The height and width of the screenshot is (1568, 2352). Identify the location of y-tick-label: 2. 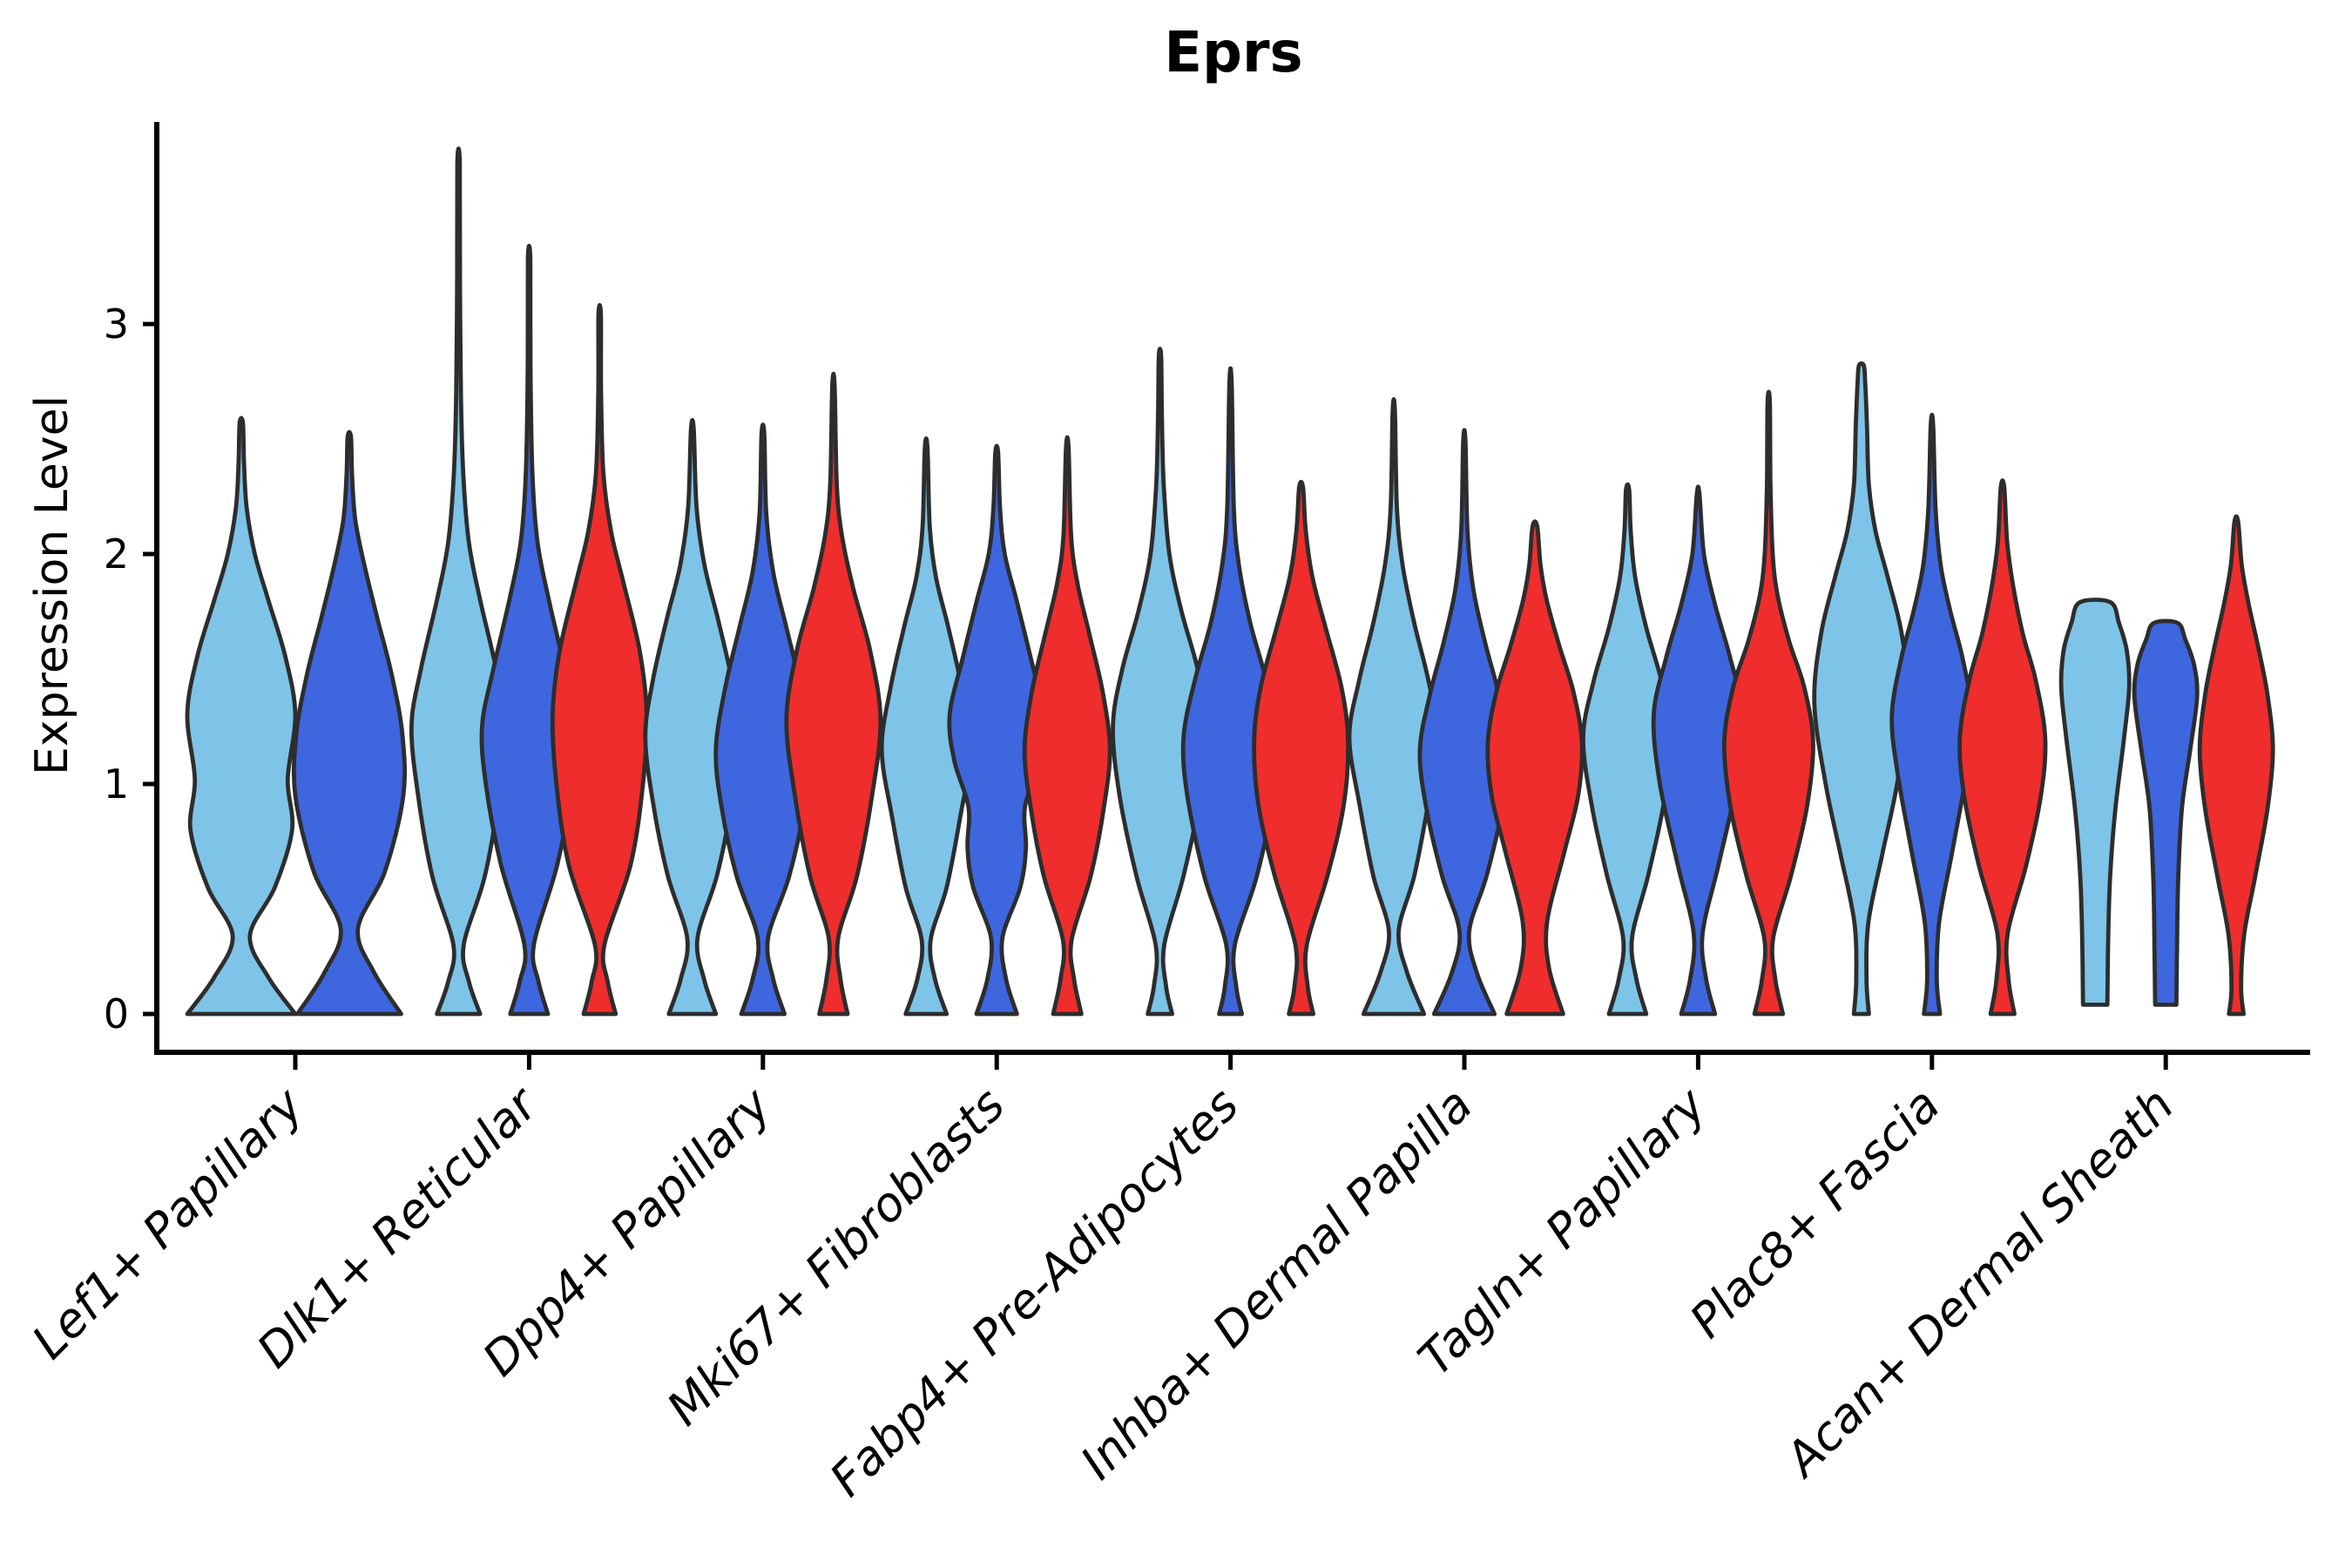
(116, 554).